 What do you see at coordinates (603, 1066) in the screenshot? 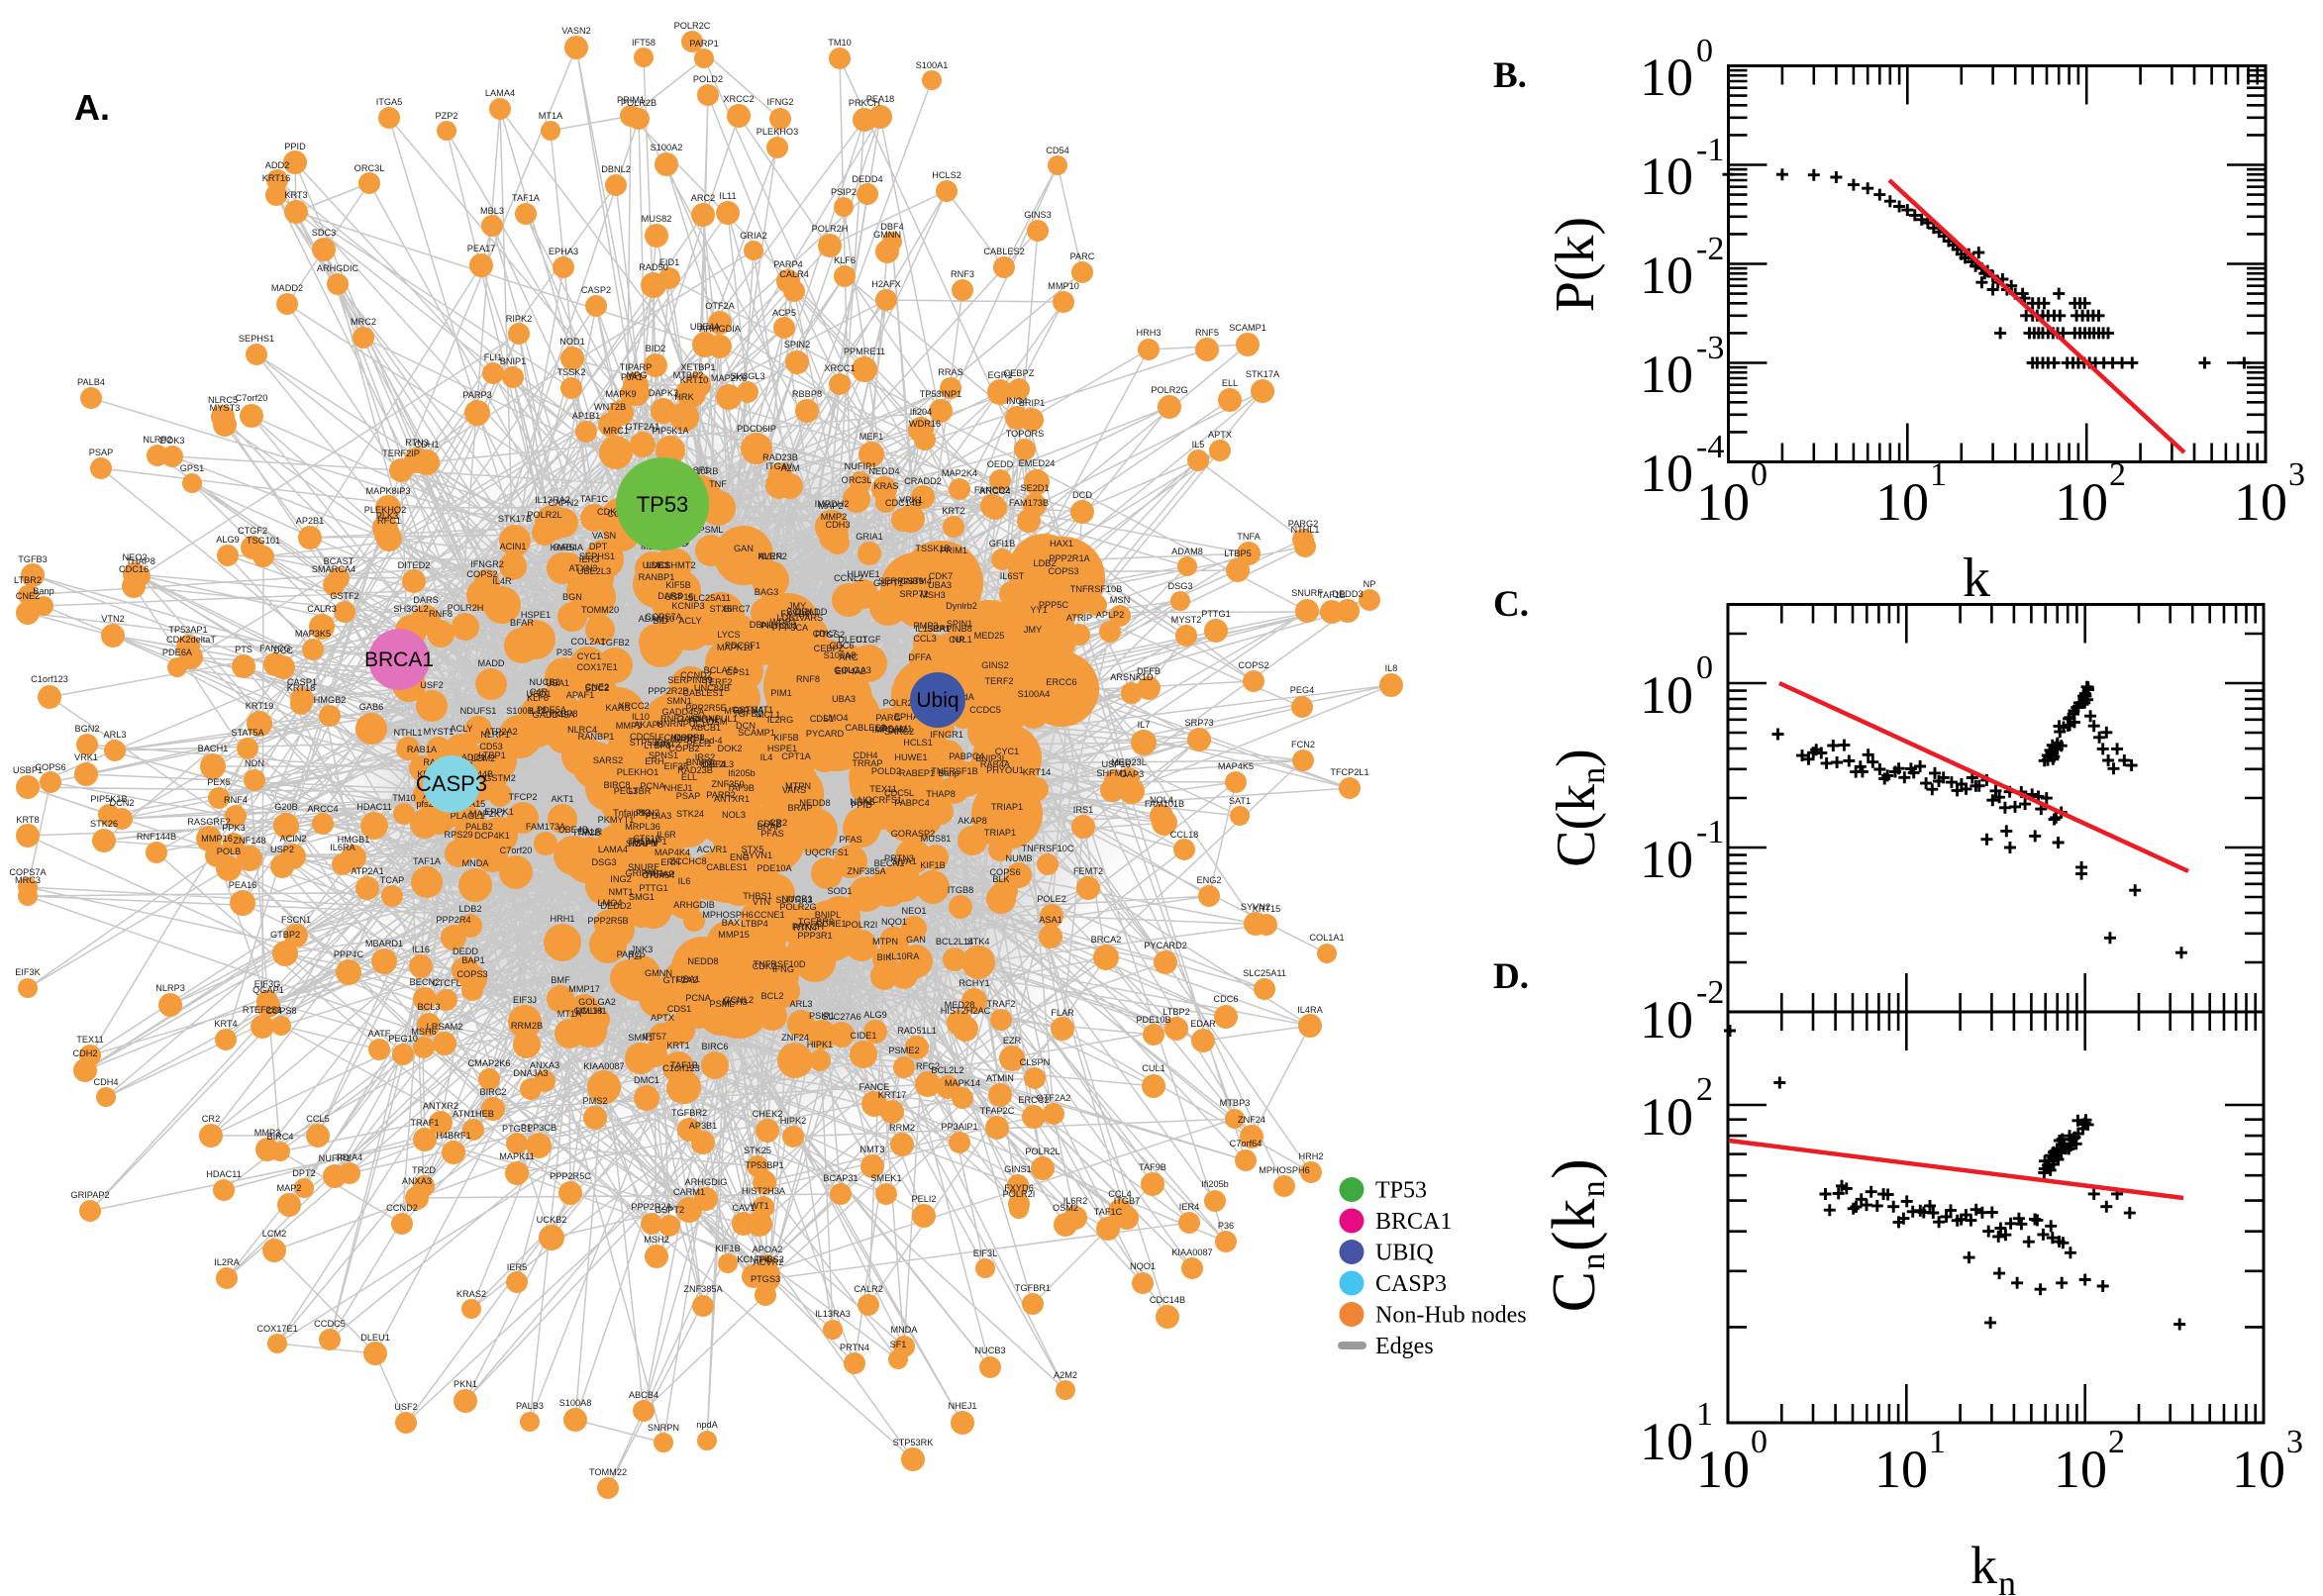
I see `svg-text: KIAA0087` at bounding box center [603, 1066].